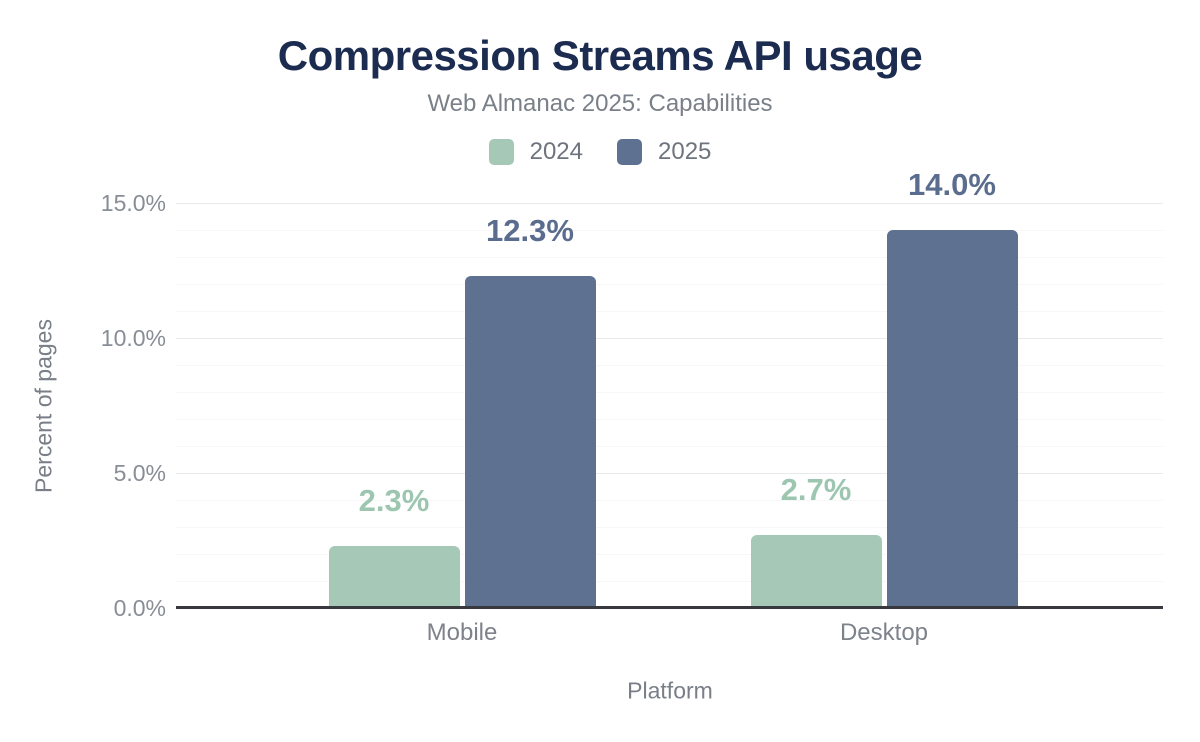 Image resolution: width=1200 pixels, height=742 pixels. I want to click on legend-label-2025: 2025, so click(685, 151).